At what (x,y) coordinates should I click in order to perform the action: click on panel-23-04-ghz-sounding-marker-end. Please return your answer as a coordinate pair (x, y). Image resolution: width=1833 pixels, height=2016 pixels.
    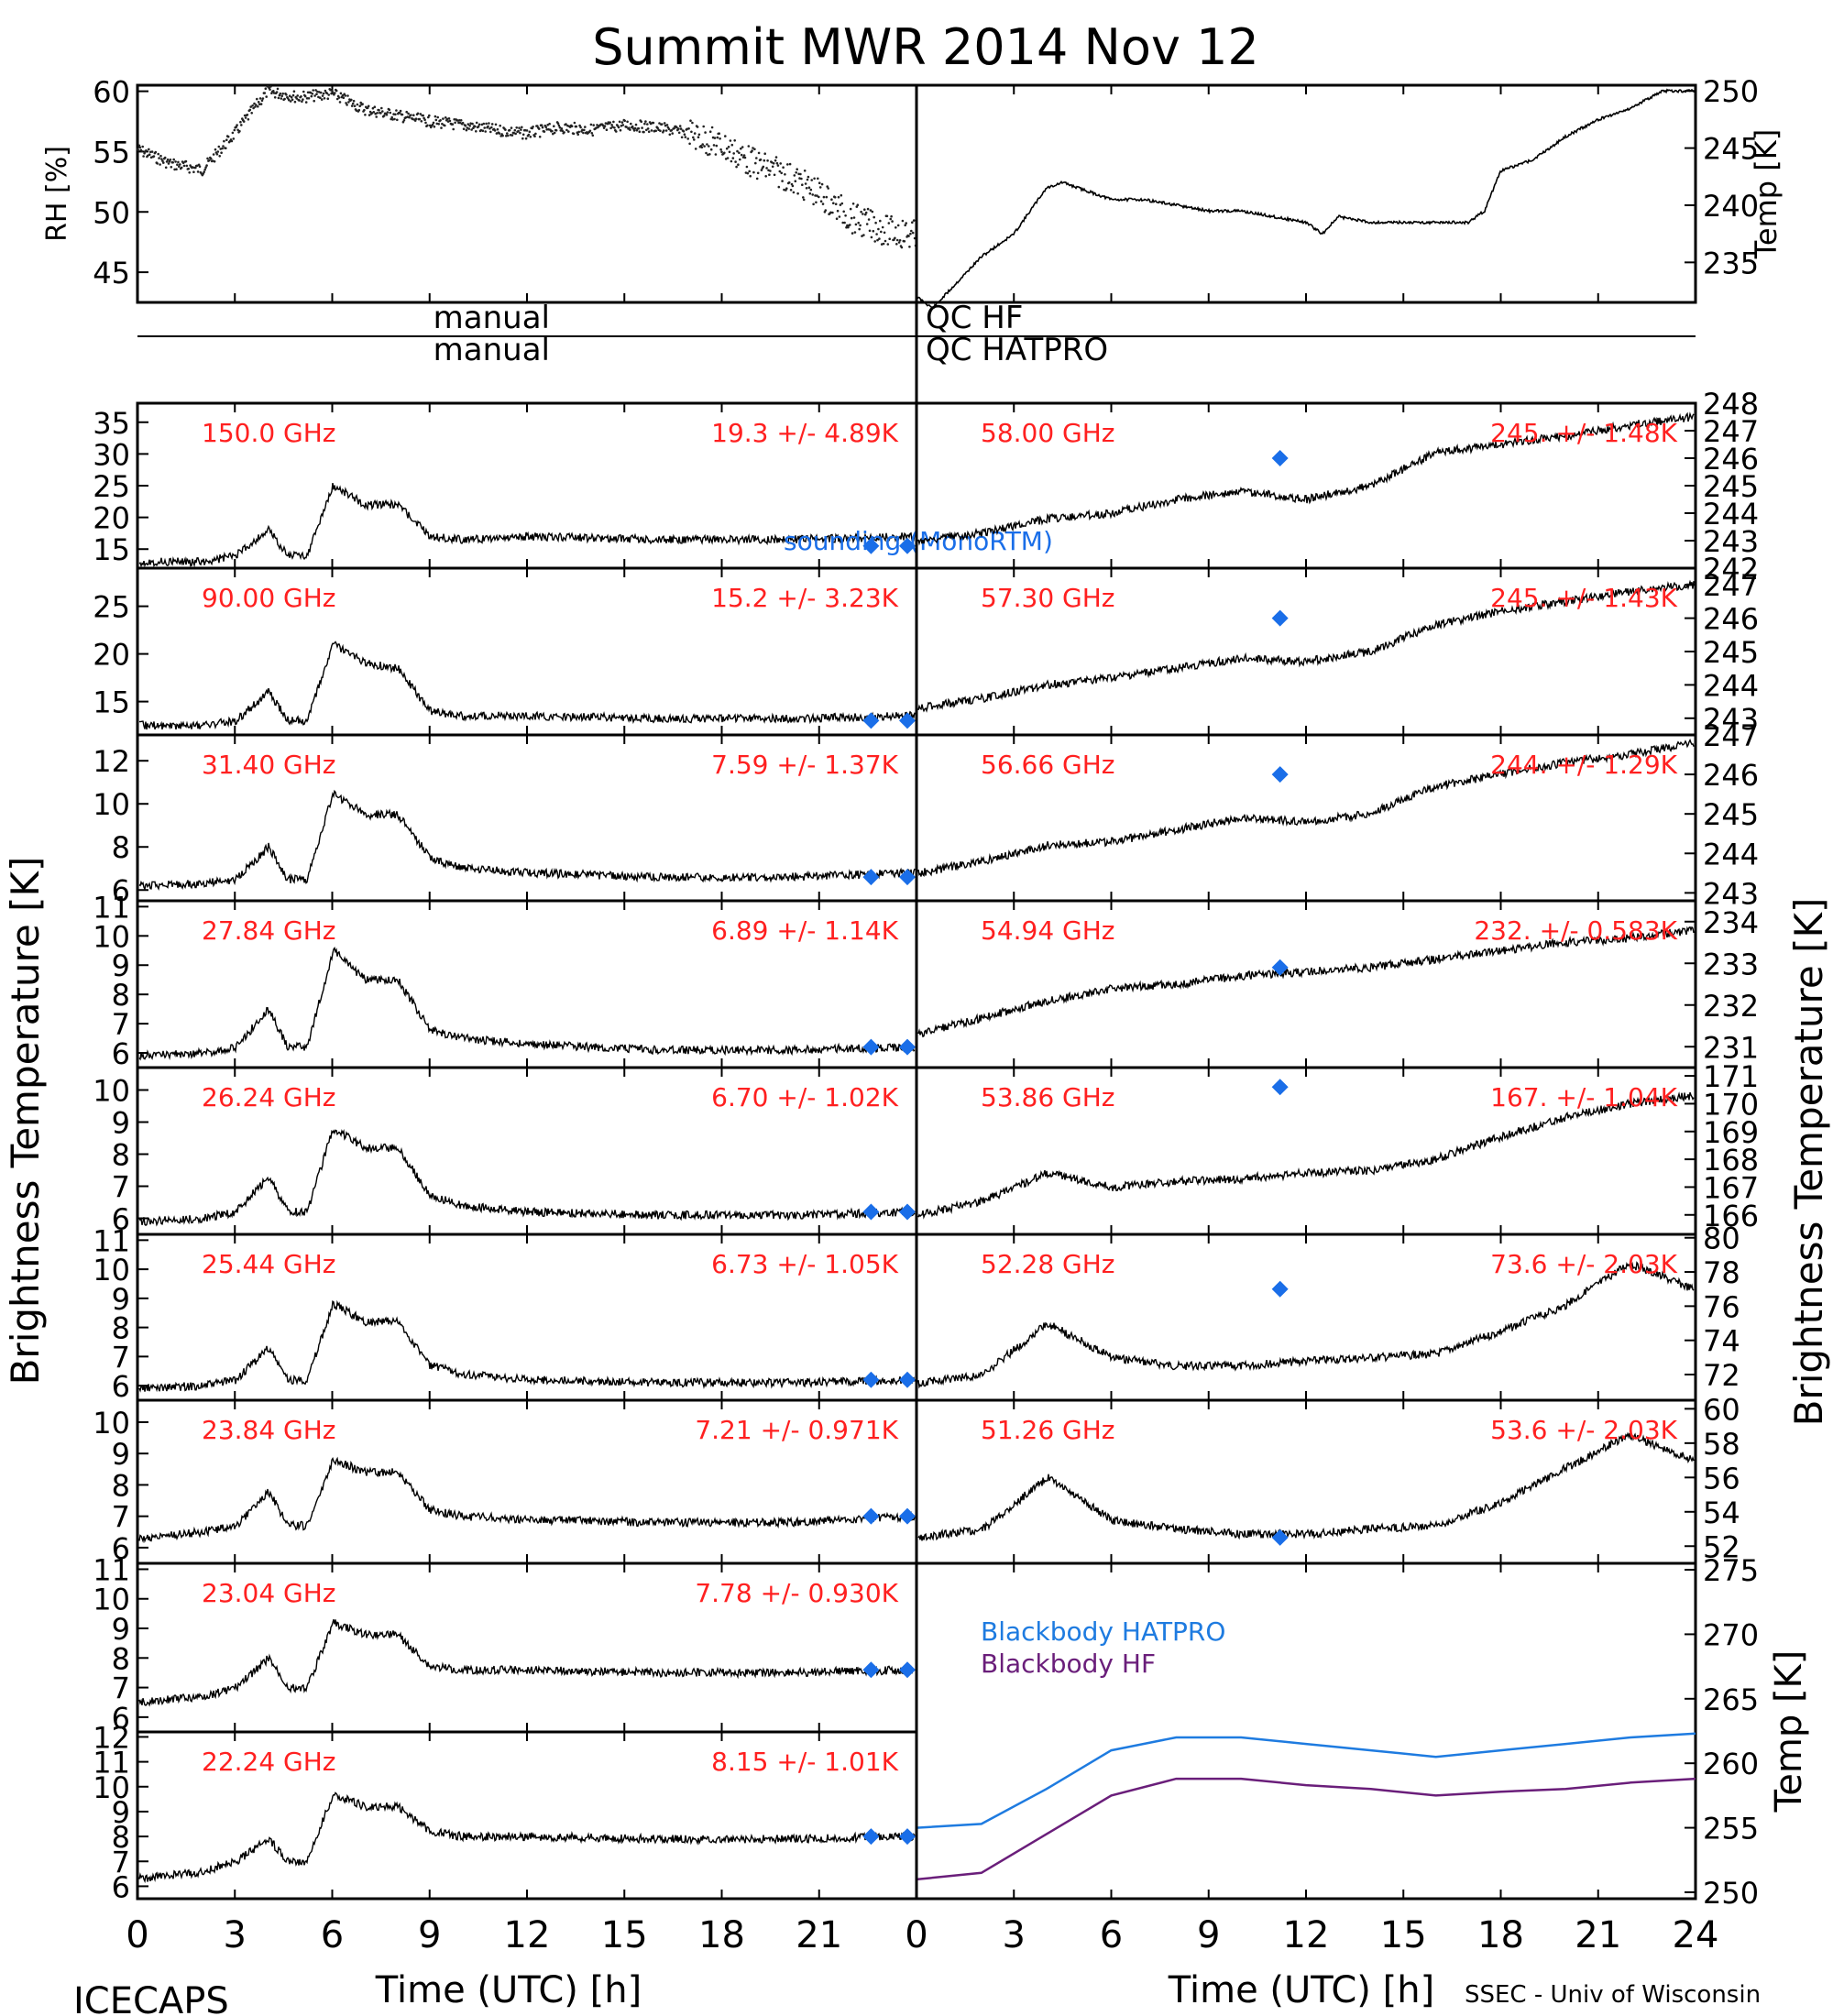
    Looking at the image, I should click on (907, 1670).